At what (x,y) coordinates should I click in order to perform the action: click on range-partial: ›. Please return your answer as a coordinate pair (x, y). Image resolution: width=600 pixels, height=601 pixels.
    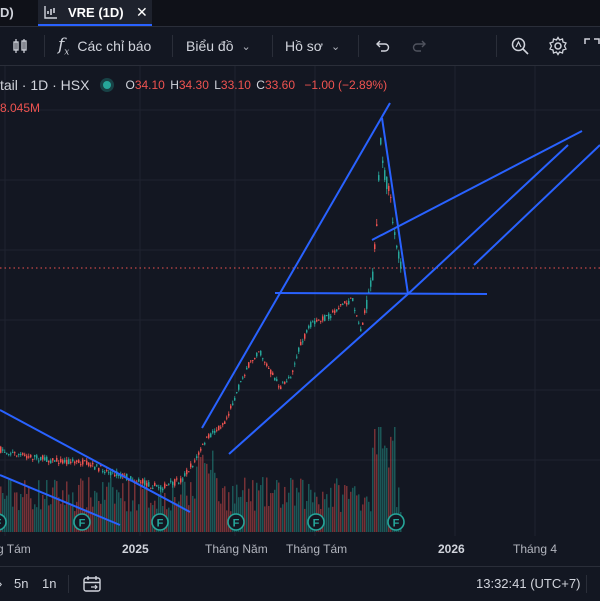
    Looking at the image, I should click on (1, 583).